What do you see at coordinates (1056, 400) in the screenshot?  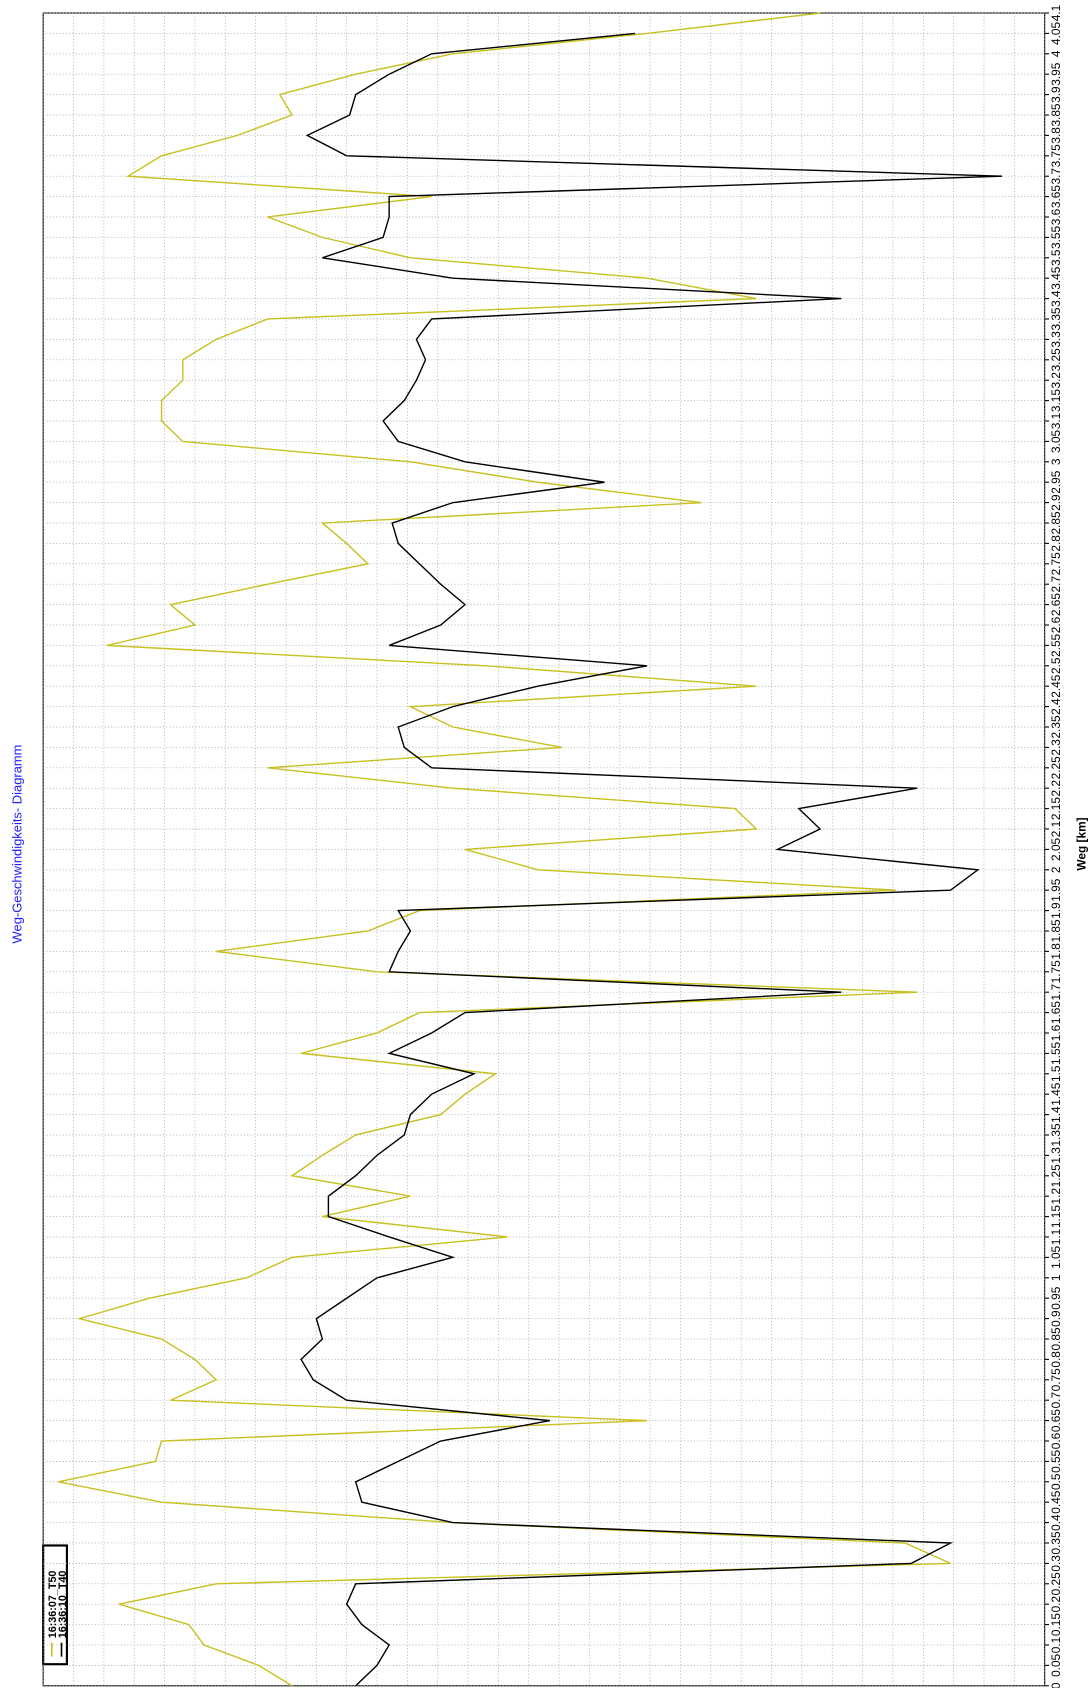 I see `x-tick-label: 3.15` at bounding box center [1056, 400].